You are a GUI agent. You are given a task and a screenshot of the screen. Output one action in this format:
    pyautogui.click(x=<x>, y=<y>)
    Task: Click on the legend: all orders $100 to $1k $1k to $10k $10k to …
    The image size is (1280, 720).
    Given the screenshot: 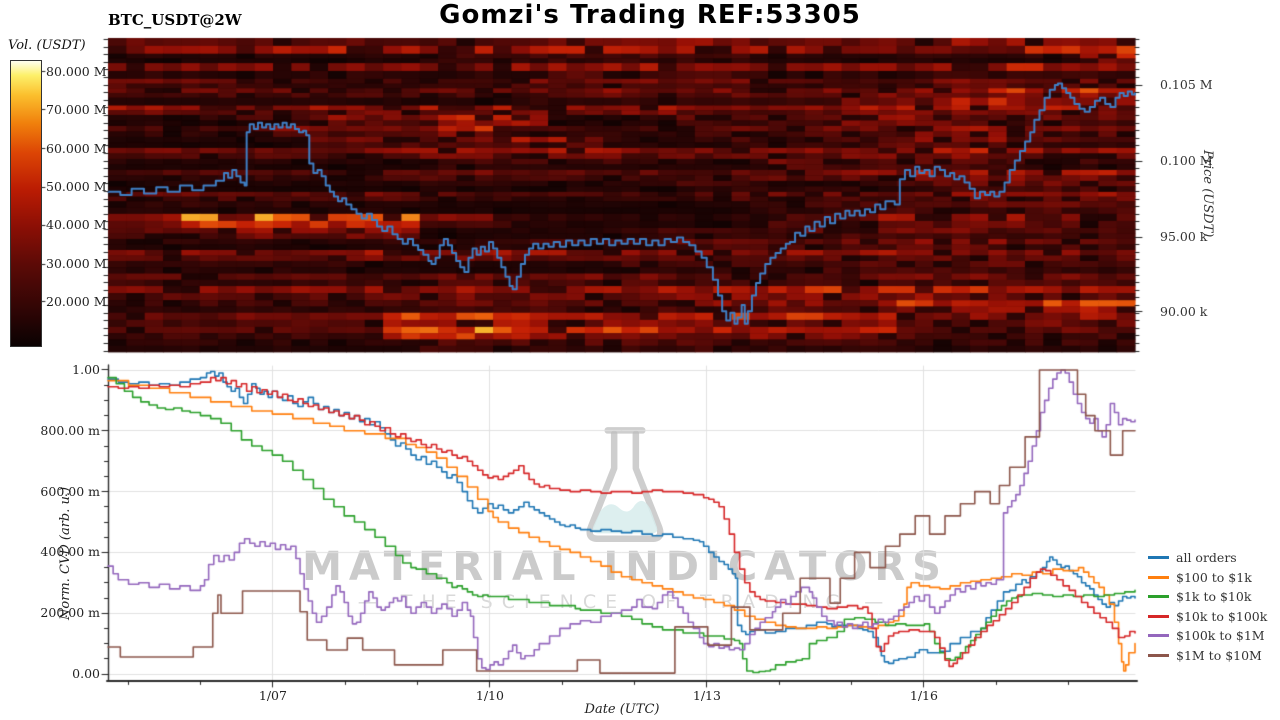 What is the action you would take?
    pyautogui.click(x=1213, y=606)
    